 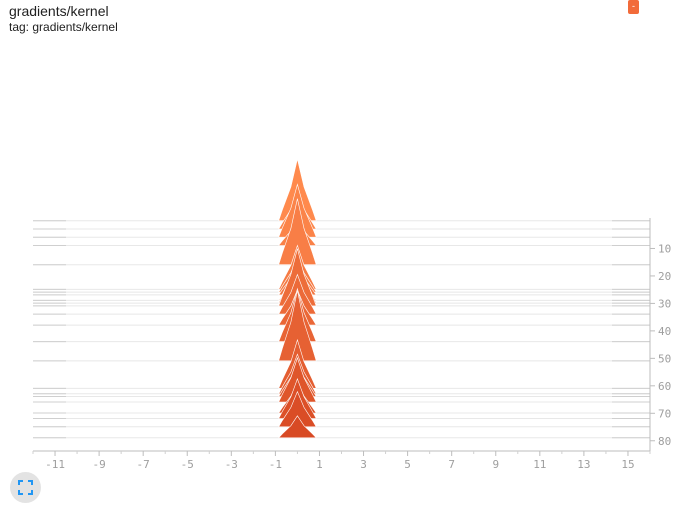 What do you see at coordinates (664, 248) in the screenshot?
I see `y-tick-label: 10` at bounding box center [664, 248].